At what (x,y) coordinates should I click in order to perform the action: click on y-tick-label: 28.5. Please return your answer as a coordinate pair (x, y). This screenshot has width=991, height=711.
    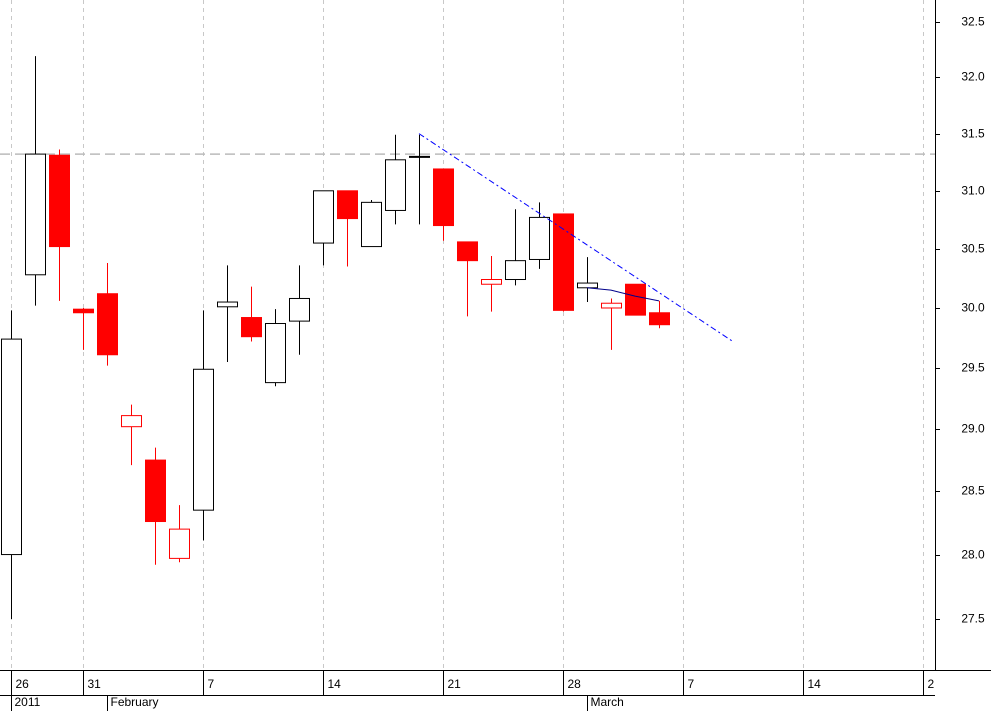
    Looking at the image, I should click on (973, 491).